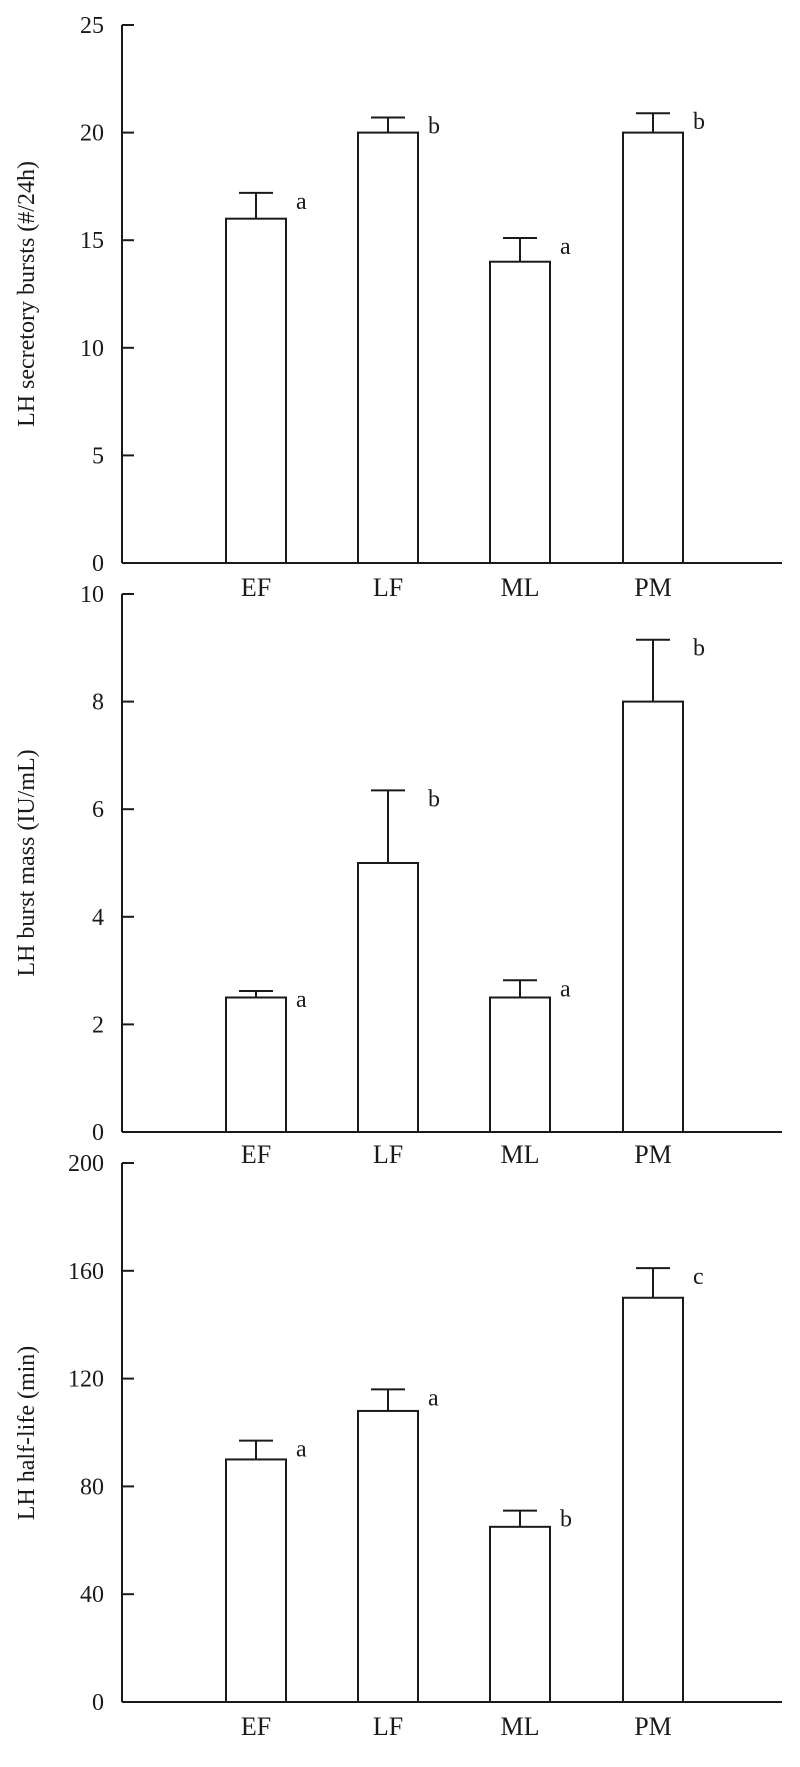 This screenshot has height=1767, width=800. Describe the element at coordinates (27, 294) in the screenshot. I see `y-axis-title: LH secretory bursts (#/24h)` at that location.